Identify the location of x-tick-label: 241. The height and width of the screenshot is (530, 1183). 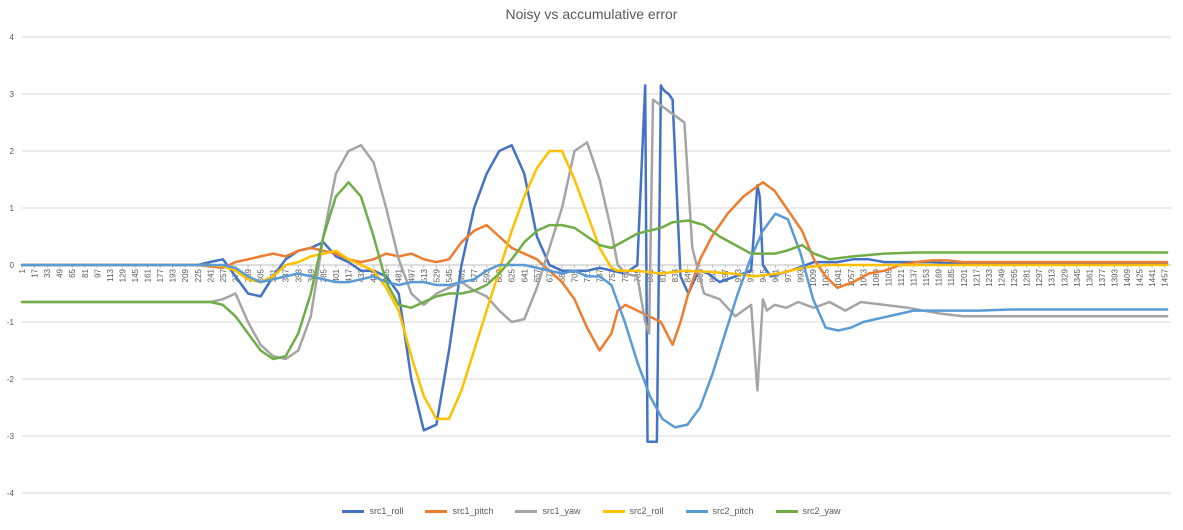
(210, 275).